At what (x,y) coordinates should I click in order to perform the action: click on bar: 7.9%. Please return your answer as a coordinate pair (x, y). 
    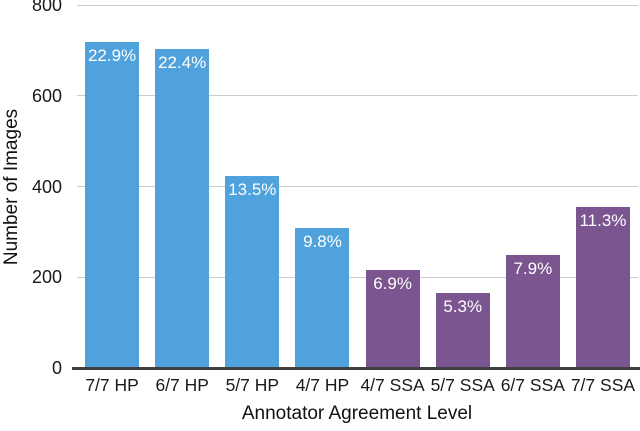
    Looking at the image, I should click on (532, 311).